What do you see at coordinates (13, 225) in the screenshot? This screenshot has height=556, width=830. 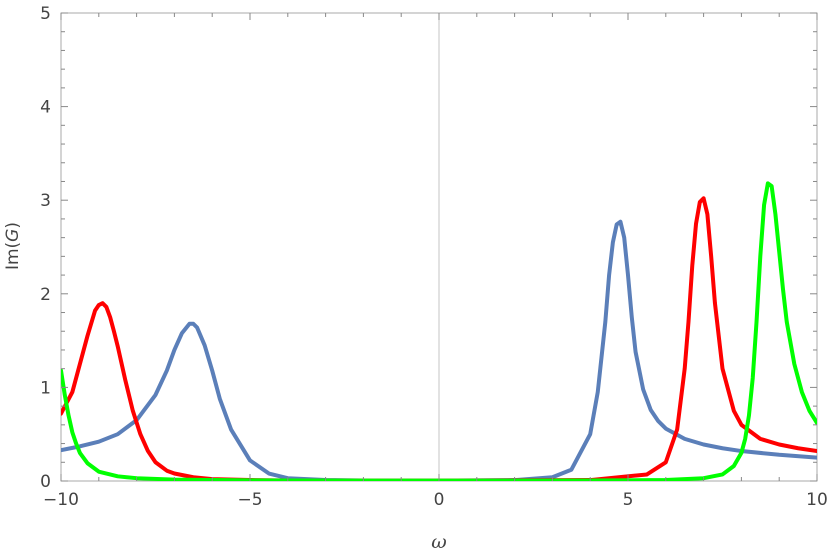 I see `y-axis-title-suffix: )` at bounding box center [13, 225].